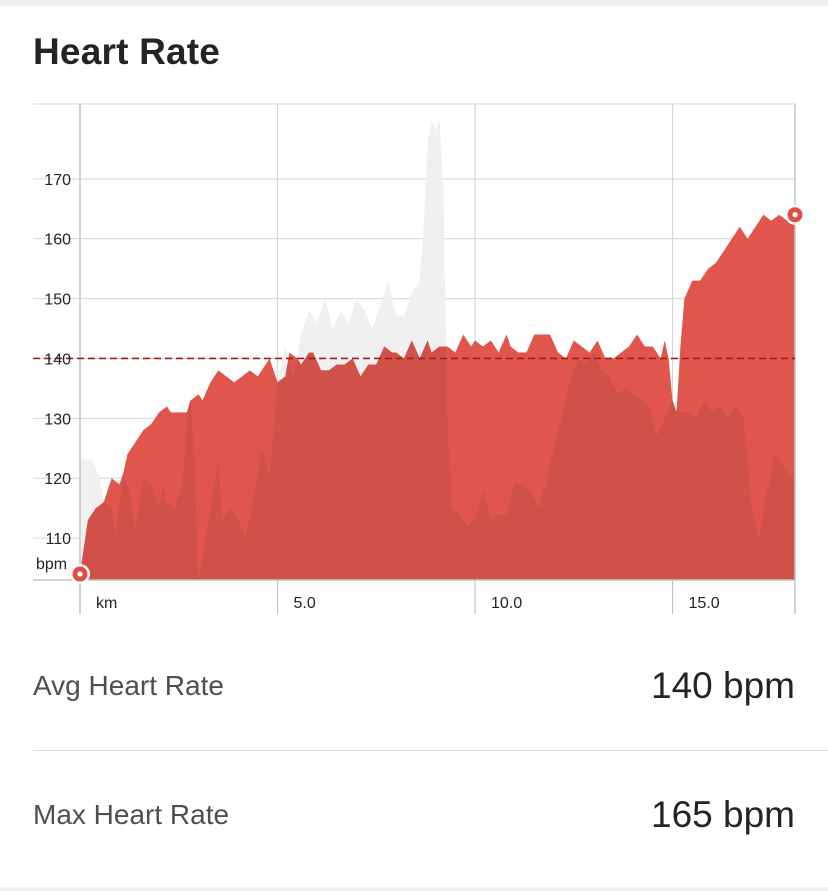  Describe the element at coordinates (723, 685) in the screenshot. I see `avg-heart-rate-value: 140 bpm` at that location.